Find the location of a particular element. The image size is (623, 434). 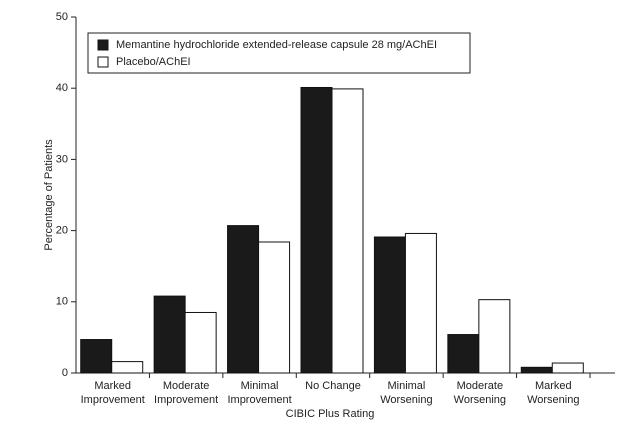

y-axis-label: Percentage of Patients is located at coordinates (49, 195).